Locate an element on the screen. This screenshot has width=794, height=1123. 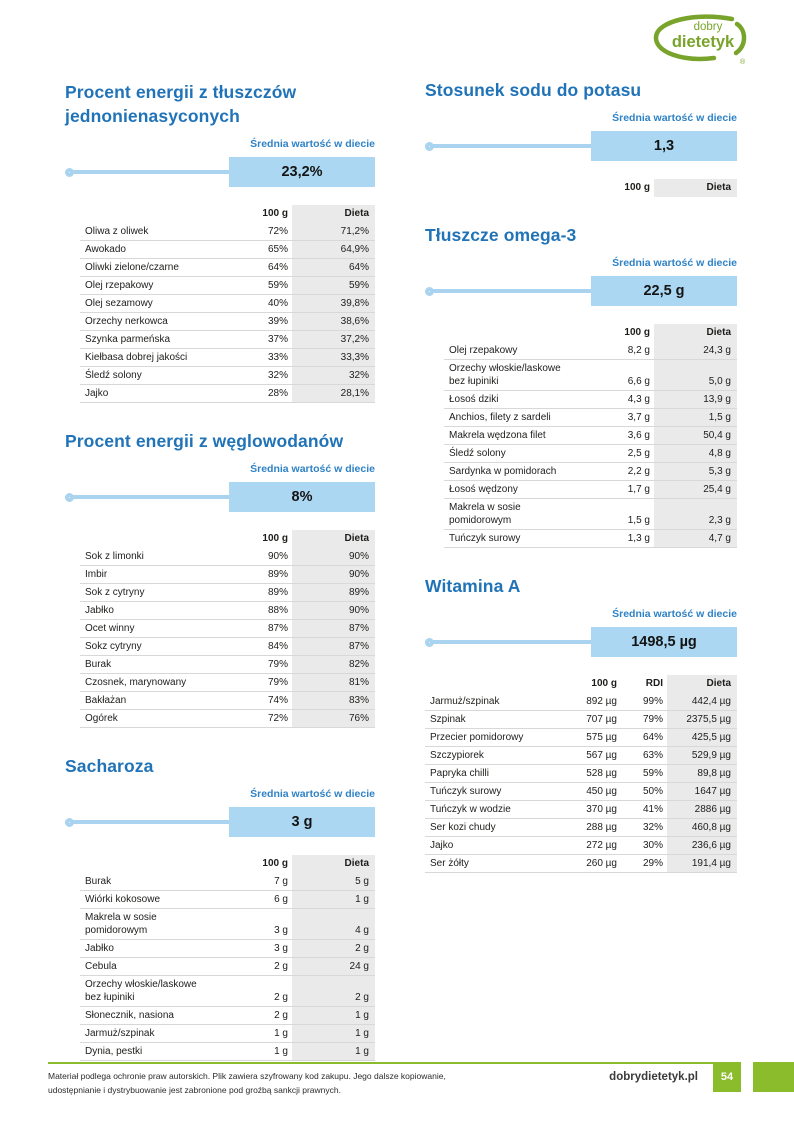
food-name: Makrela w sosie pomidorowym is located at coordinates (145, 924).